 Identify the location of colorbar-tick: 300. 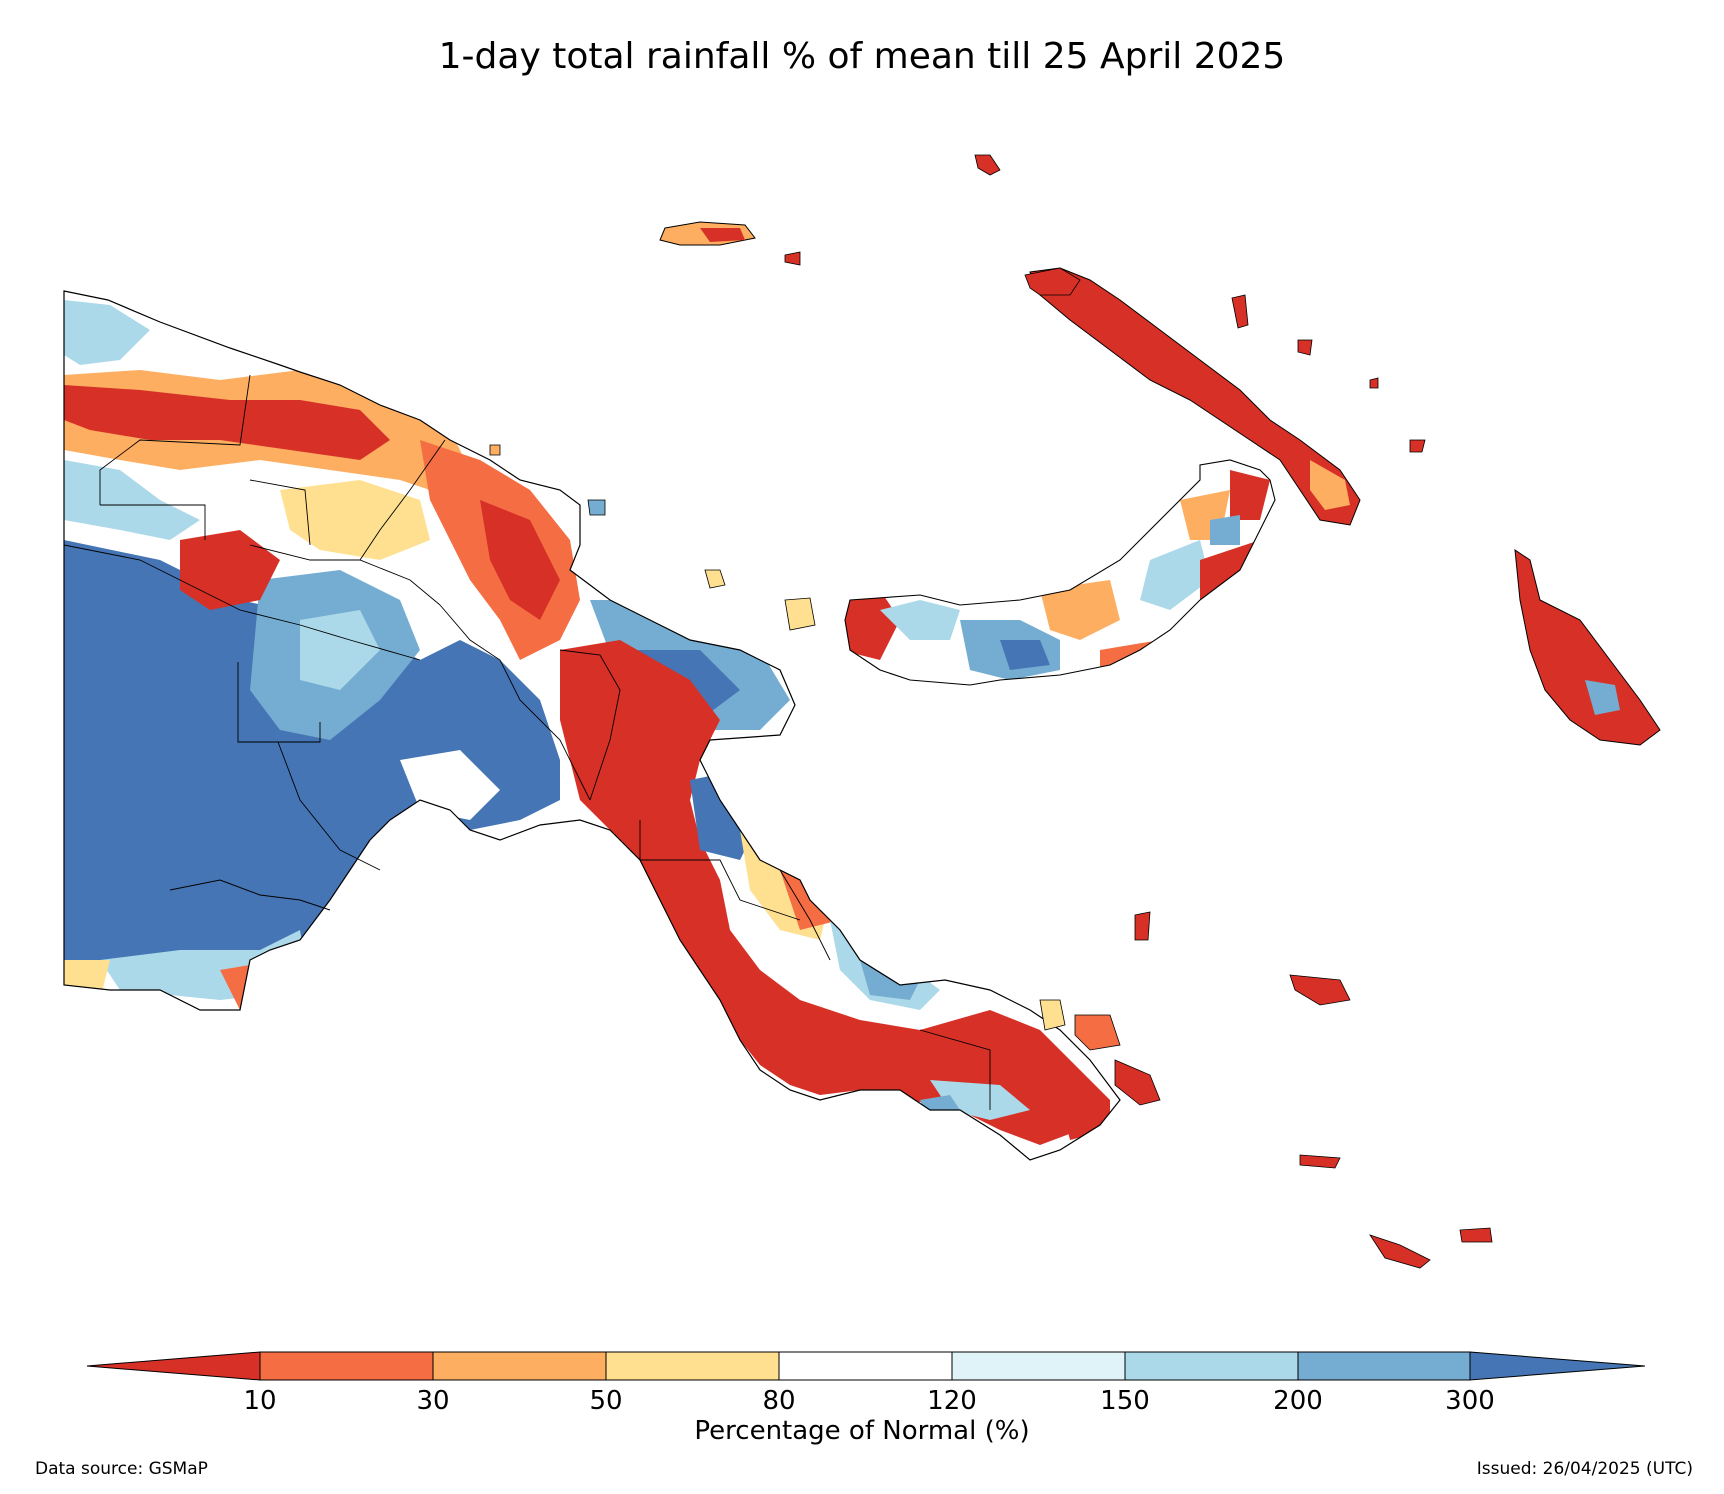
(1470, 1401).